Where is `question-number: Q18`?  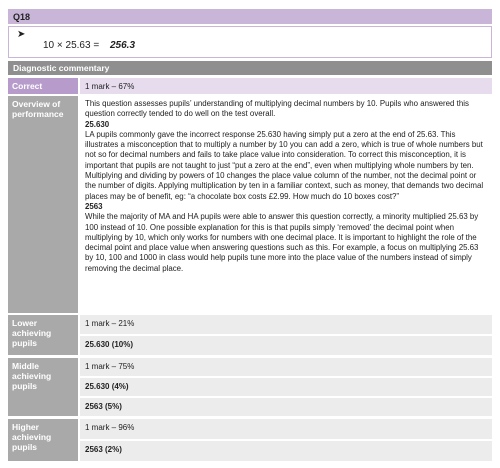 question-number: Q18 is located at coordinates (250, 16).